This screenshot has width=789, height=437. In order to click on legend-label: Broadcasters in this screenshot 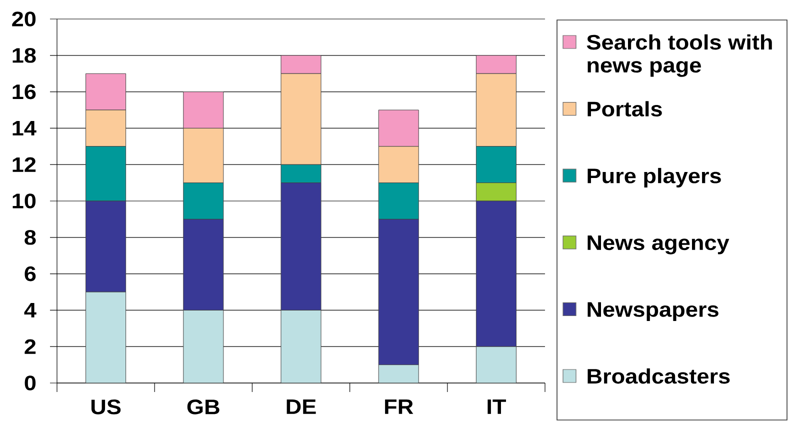, I will do `click(659, 376)`.